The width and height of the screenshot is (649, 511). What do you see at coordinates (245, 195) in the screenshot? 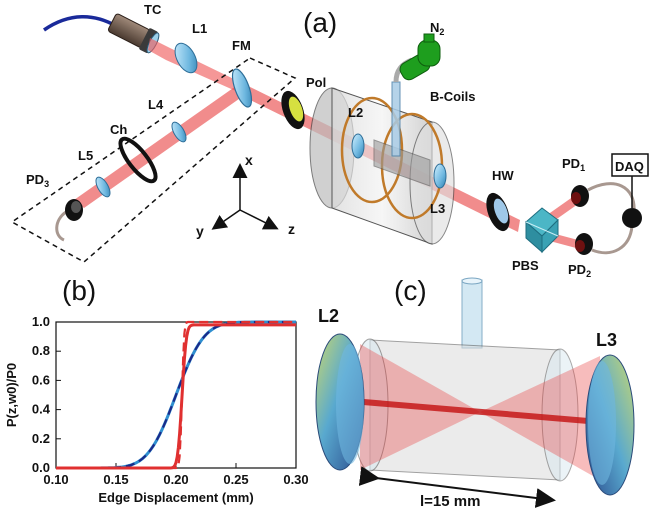
I see `coordinate-axes: x y z` at bounding box center [245, 195].